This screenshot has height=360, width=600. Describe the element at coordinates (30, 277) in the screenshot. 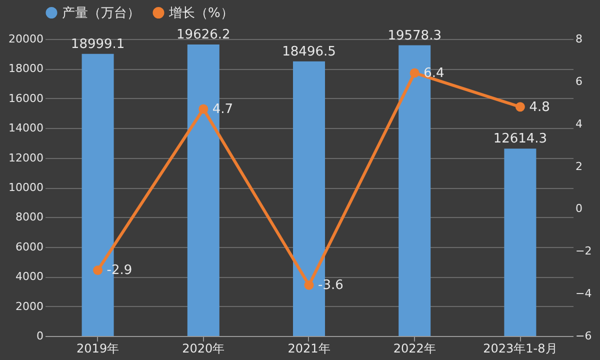

I see `y-tick-label: 4000` at that location.